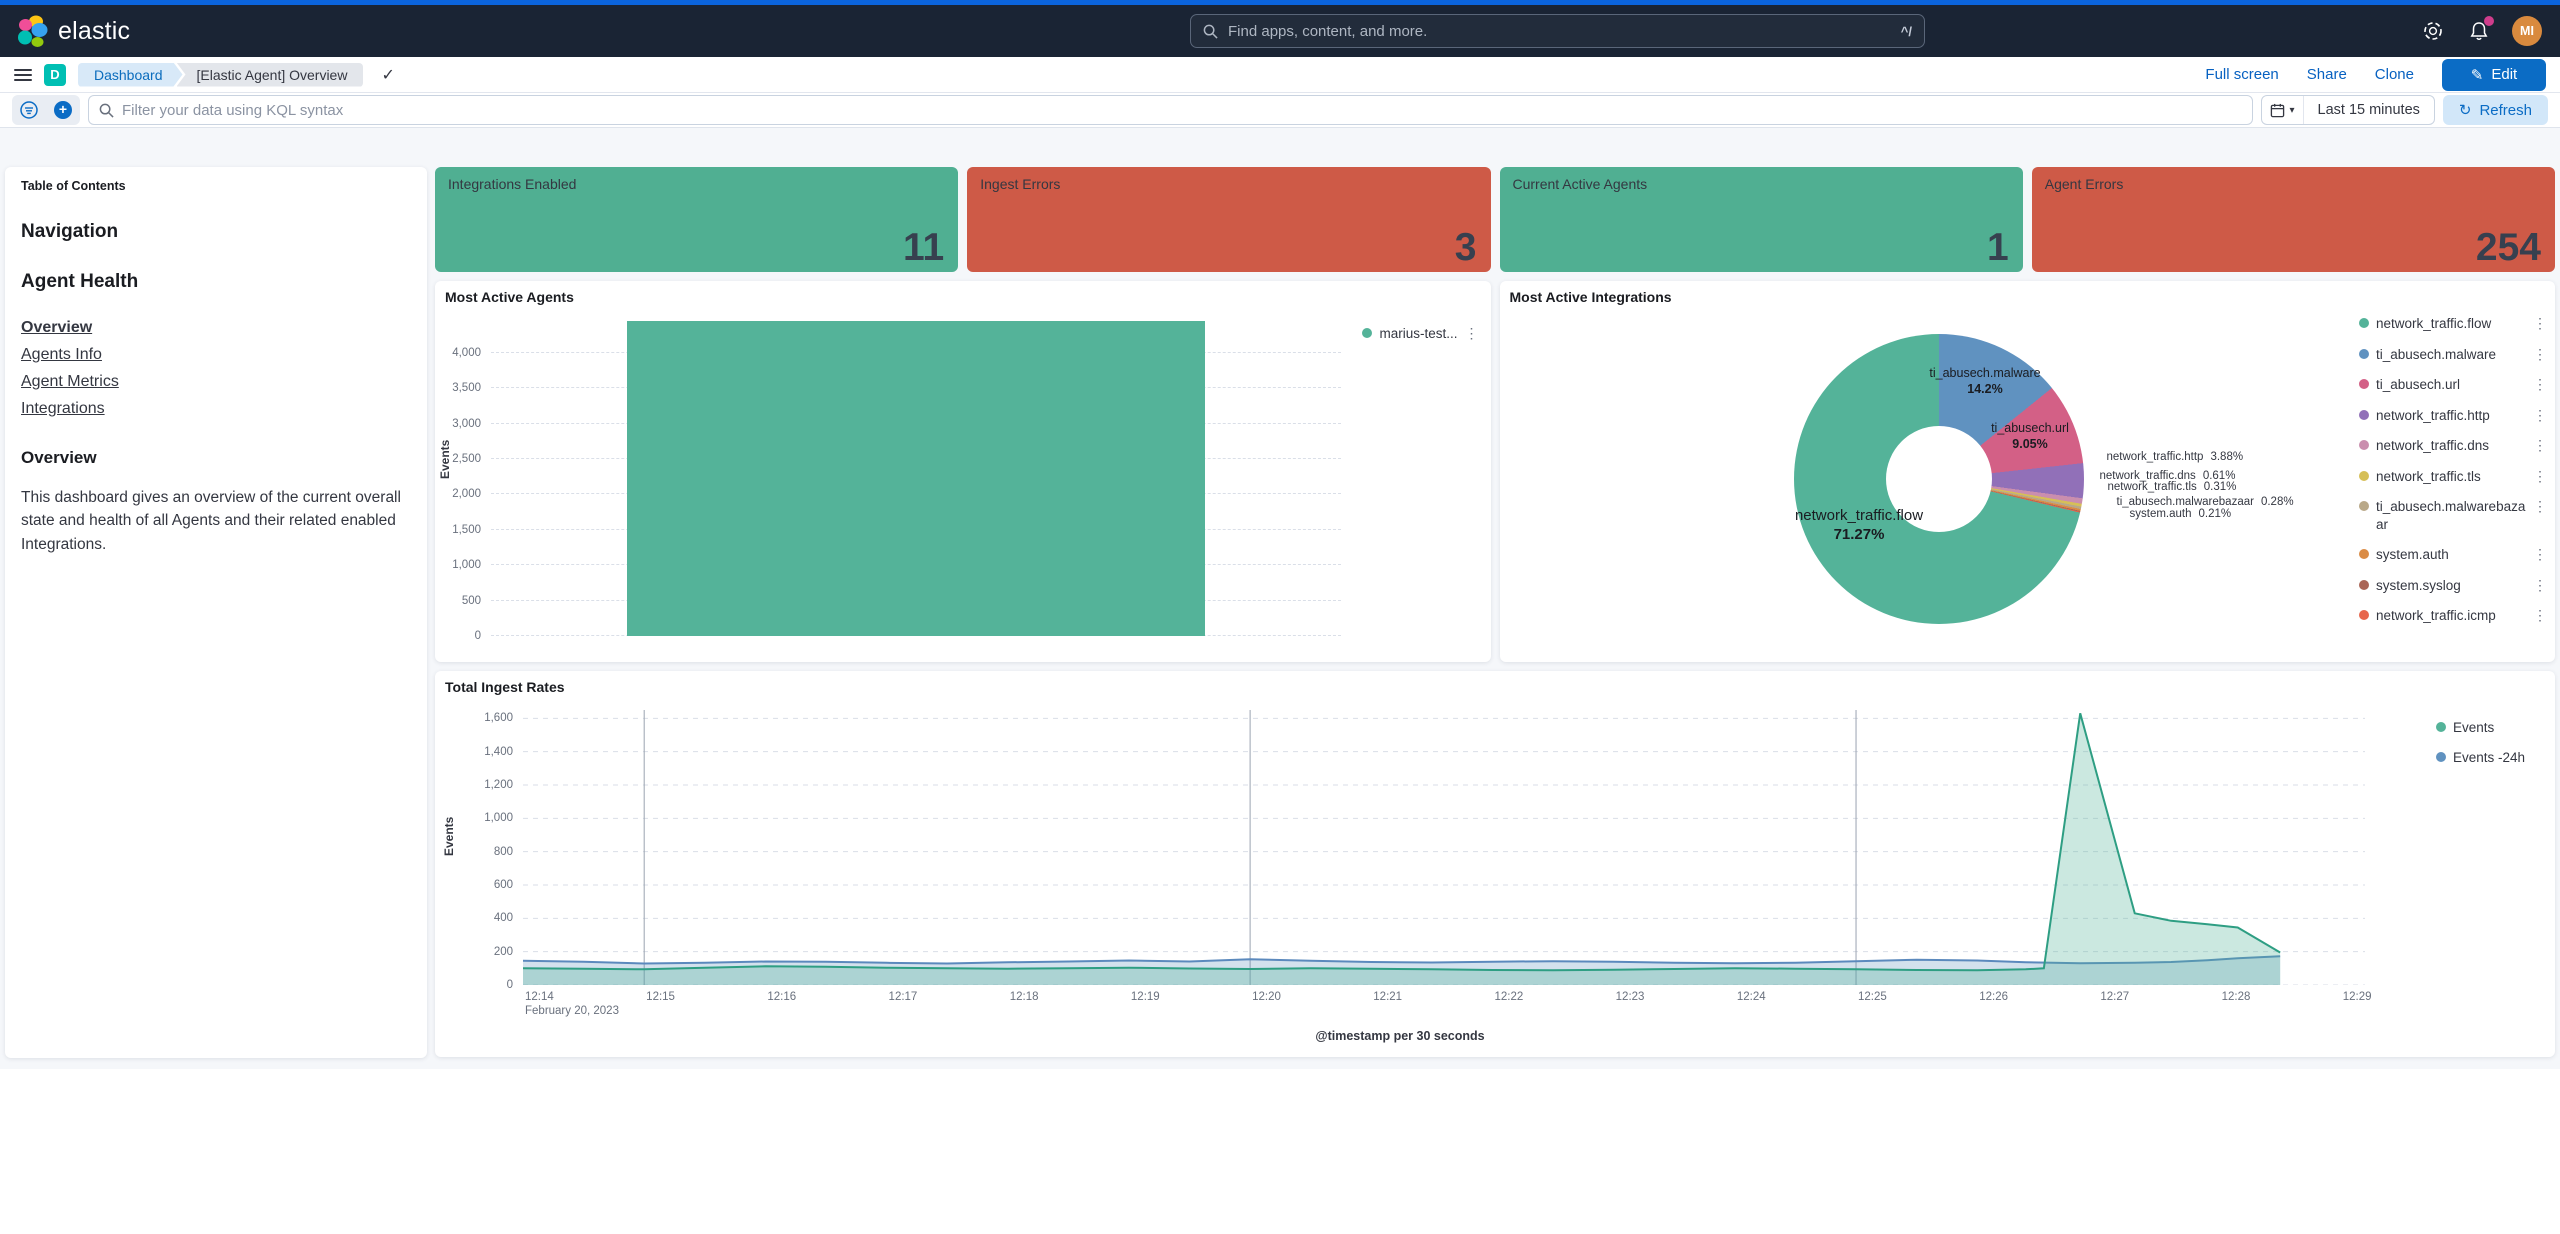 Image resolution: width=2560 pixels, height=1234 pixels. What do you see at coordinates (2489, 21) in the screenshot?
I see `notification-badge` at bounding box center [2489, 21].